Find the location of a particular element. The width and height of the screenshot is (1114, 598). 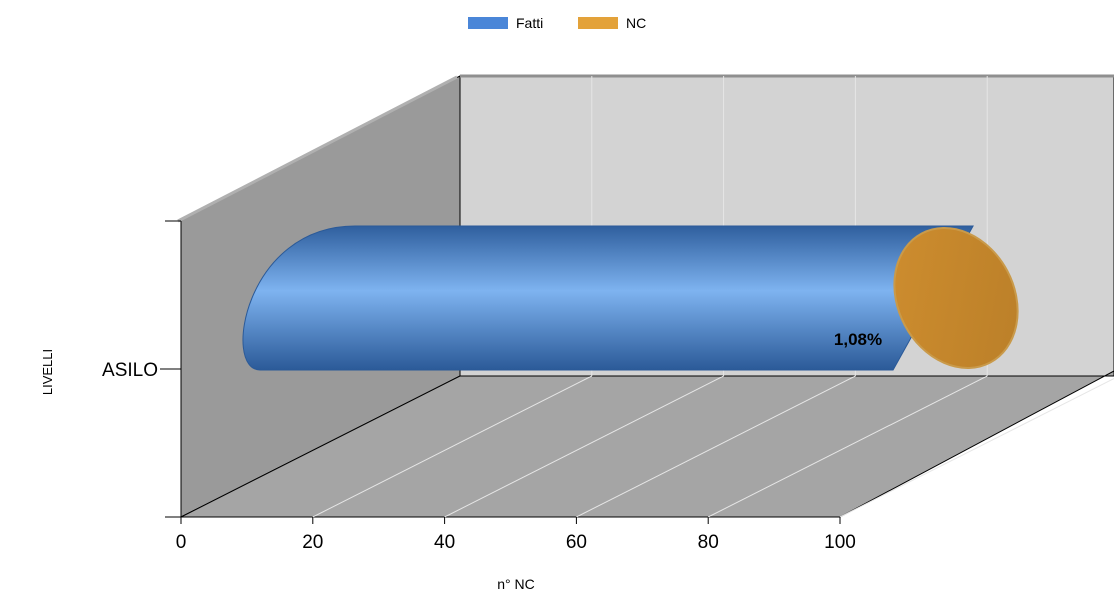

data-label-nc: 1,08% is located at coordinates (858, 339).